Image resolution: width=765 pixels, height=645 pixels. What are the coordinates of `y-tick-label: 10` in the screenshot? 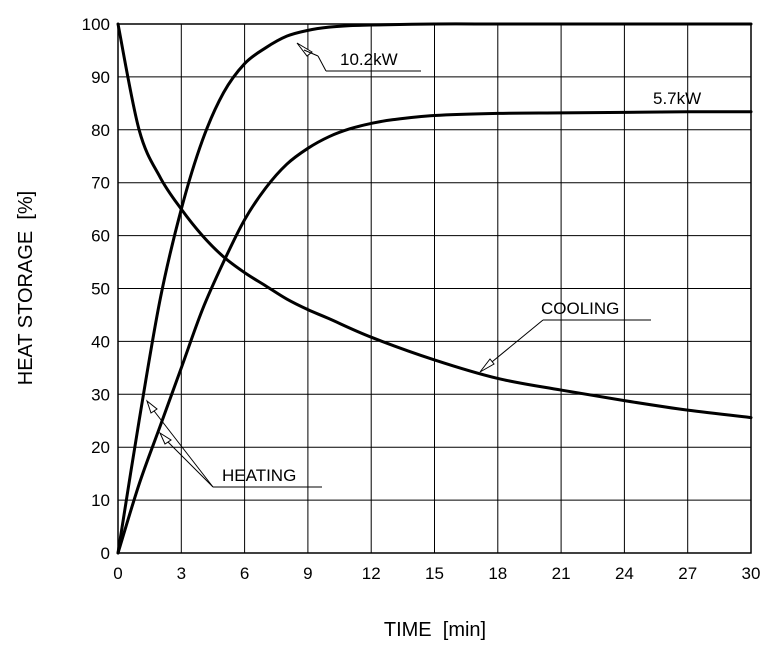 It's located at (100, 500).